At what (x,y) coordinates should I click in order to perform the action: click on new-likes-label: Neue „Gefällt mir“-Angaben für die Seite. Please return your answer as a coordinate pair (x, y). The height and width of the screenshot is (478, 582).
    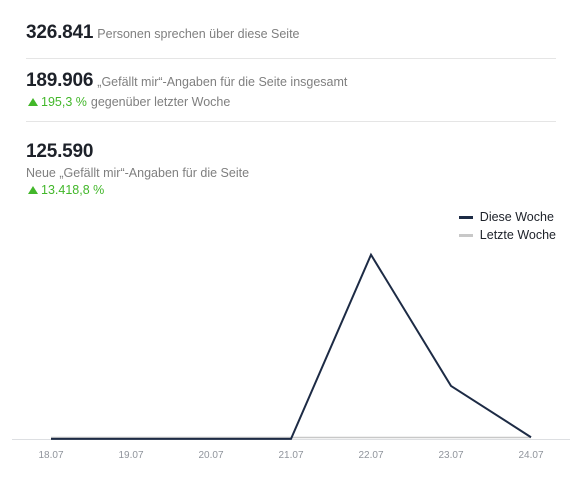
    Looking at the image, I should click on (138, 173).